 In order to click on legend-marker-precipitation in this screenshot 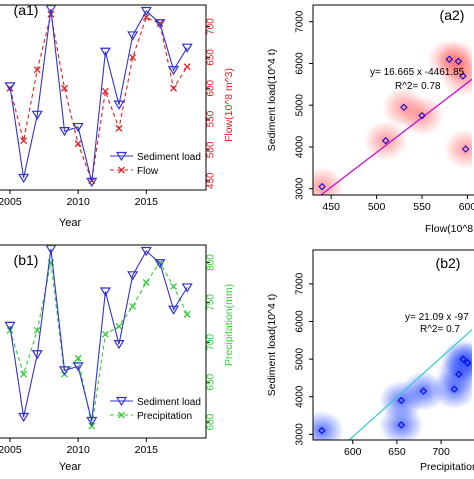, I will do `click(121, 415)`.